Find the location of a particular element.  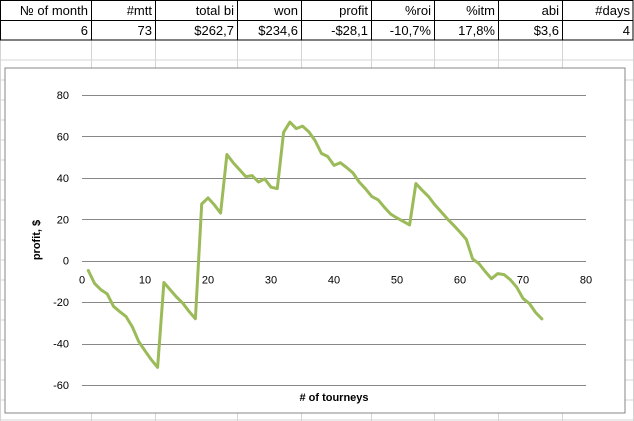

x-tick-label: 40 is located at coordinates (334, 281).